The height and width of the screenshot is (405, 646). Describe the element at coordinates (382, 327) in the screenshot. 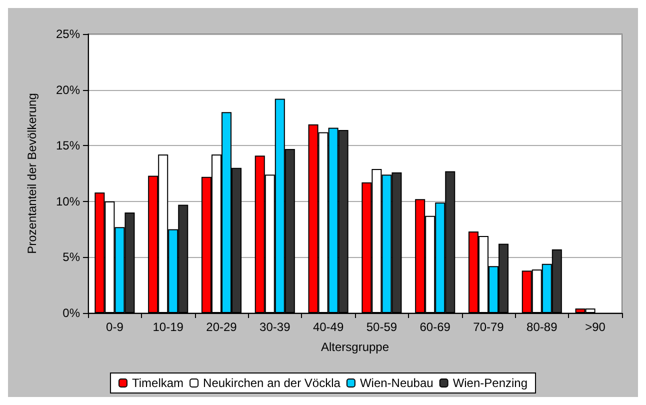

I see `x-tick-label: 50-59` at that location.